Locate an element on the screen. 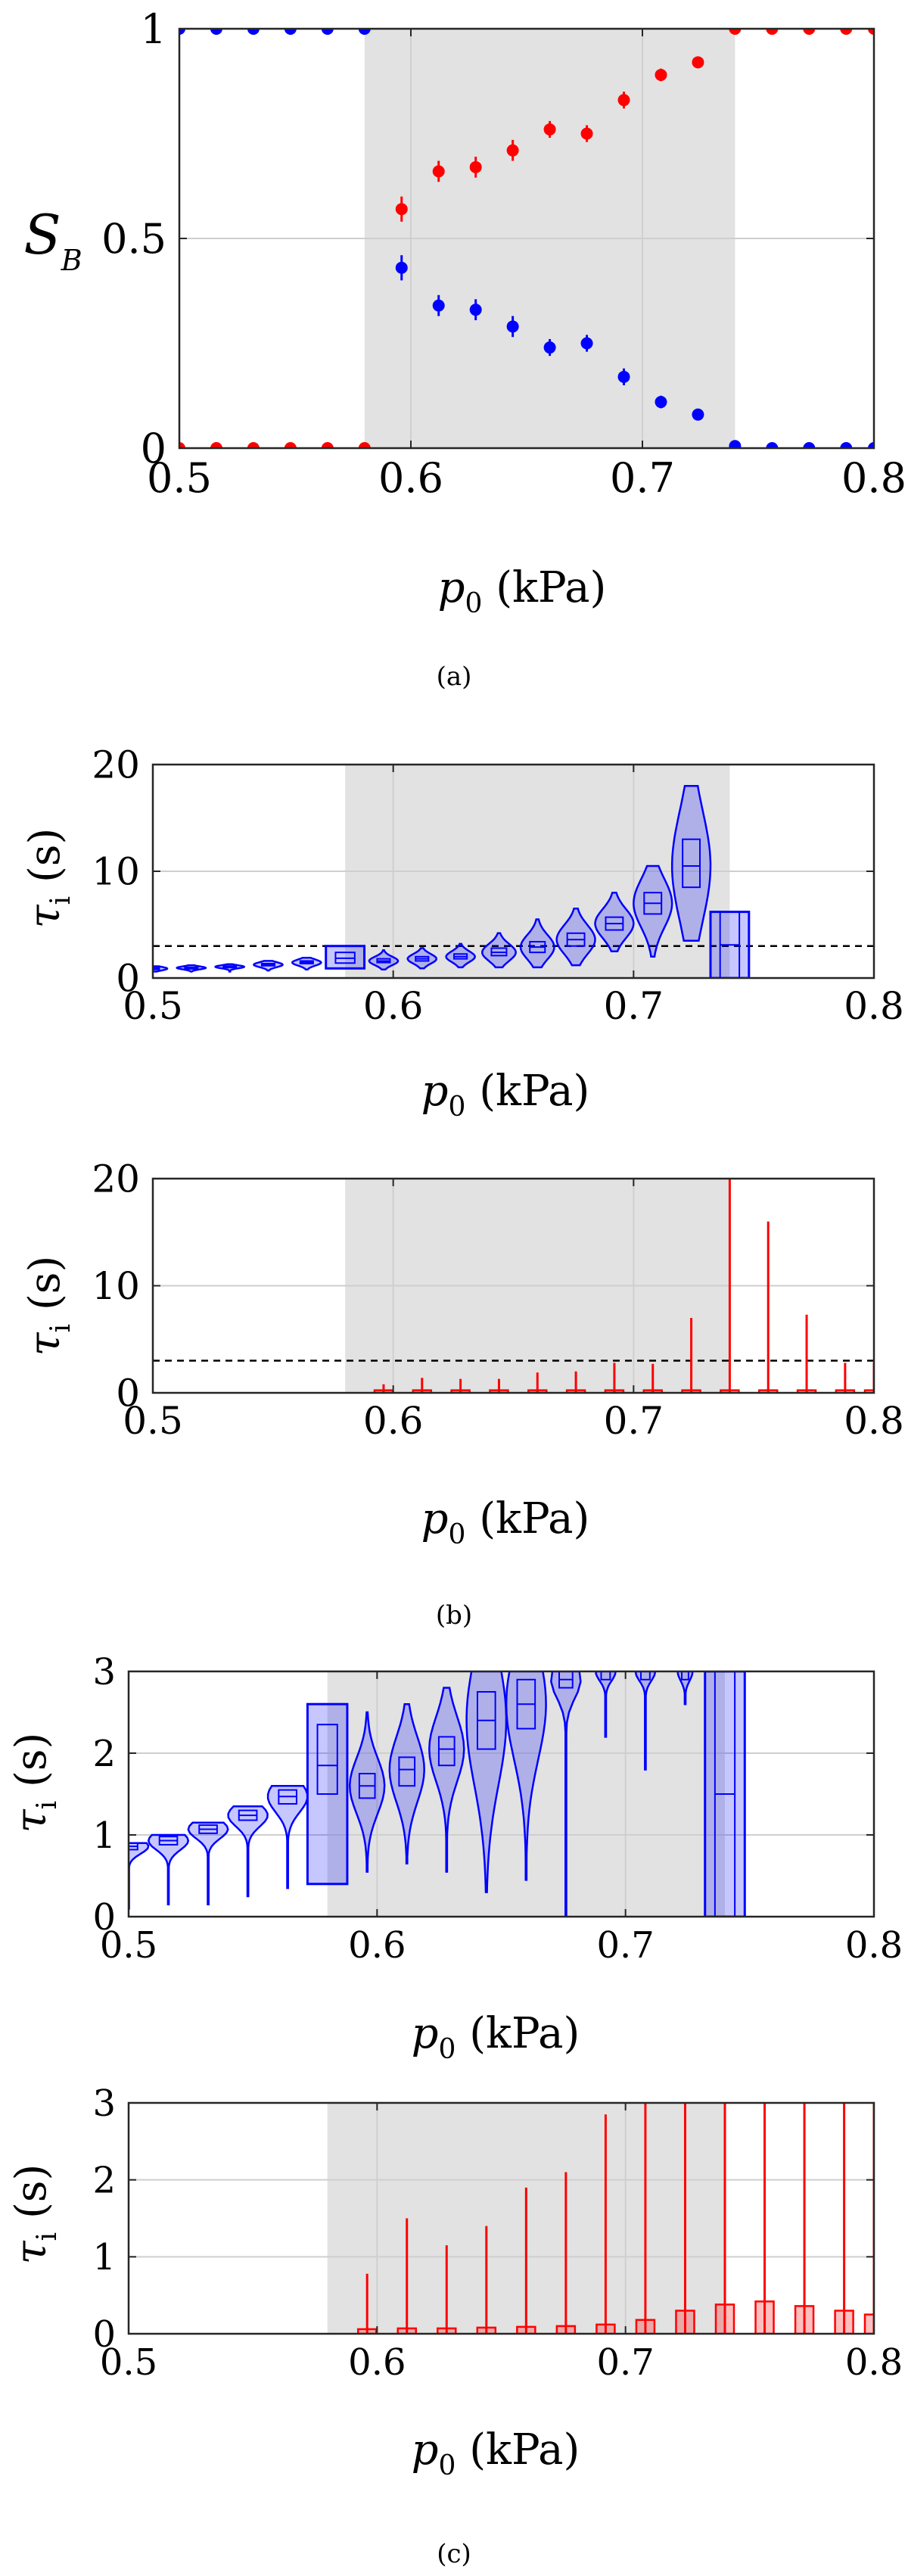  panel-c-top-plot-area: 0.5 0.6 0.7 0.8 0 1 2 3 is located at coordinates (498, 1809).